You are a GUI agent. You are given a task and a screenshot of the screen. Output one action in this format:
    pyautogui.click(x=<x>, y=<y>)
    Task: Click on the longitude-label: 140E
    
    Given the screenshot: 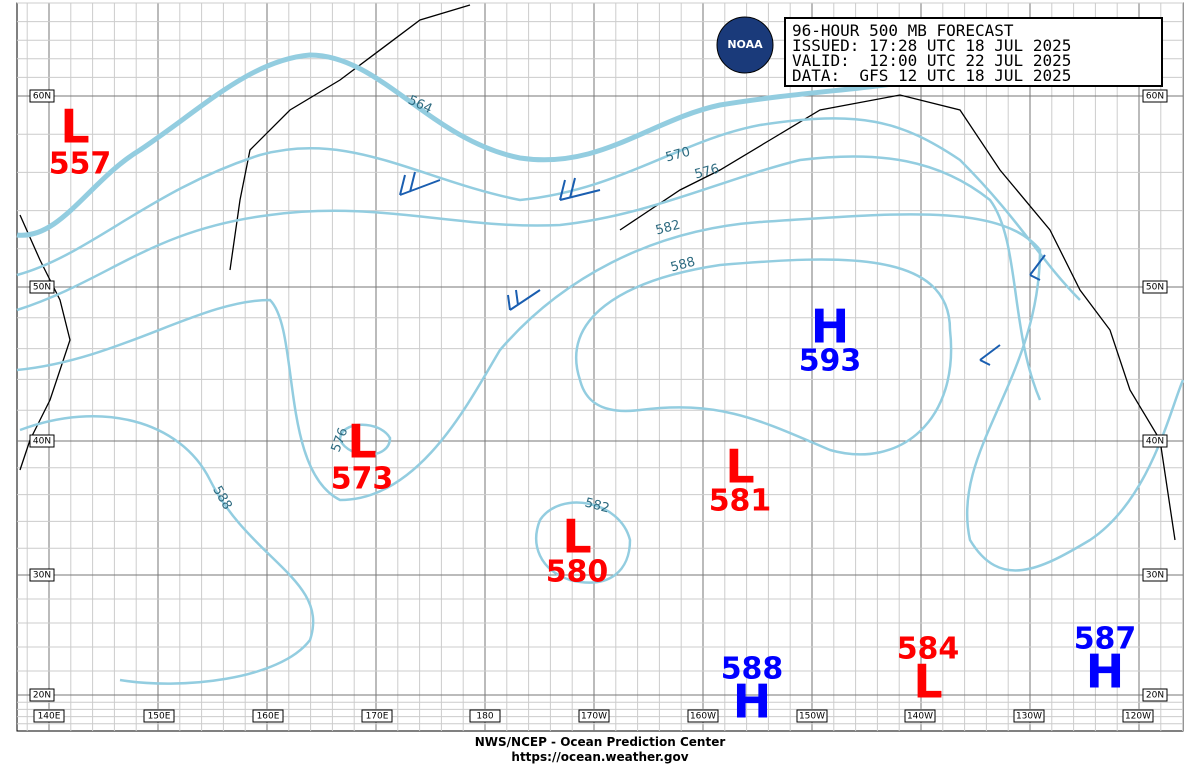 What is the action you would take?
    pyautogui.click(x=49, y=717)
    